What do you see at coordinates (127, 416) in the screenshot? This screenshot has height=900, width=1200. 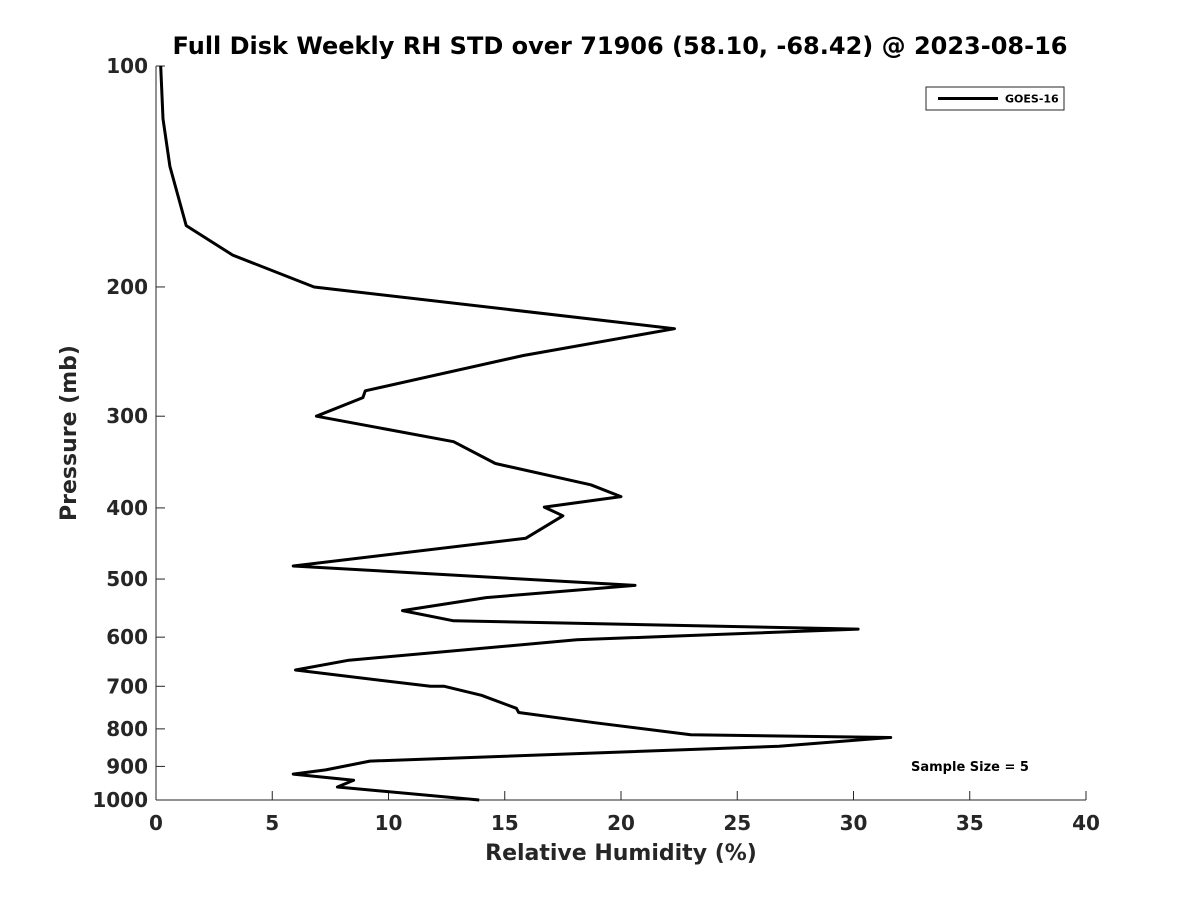 I see `y-tick-label: 300` at bounding box center [127, 416].